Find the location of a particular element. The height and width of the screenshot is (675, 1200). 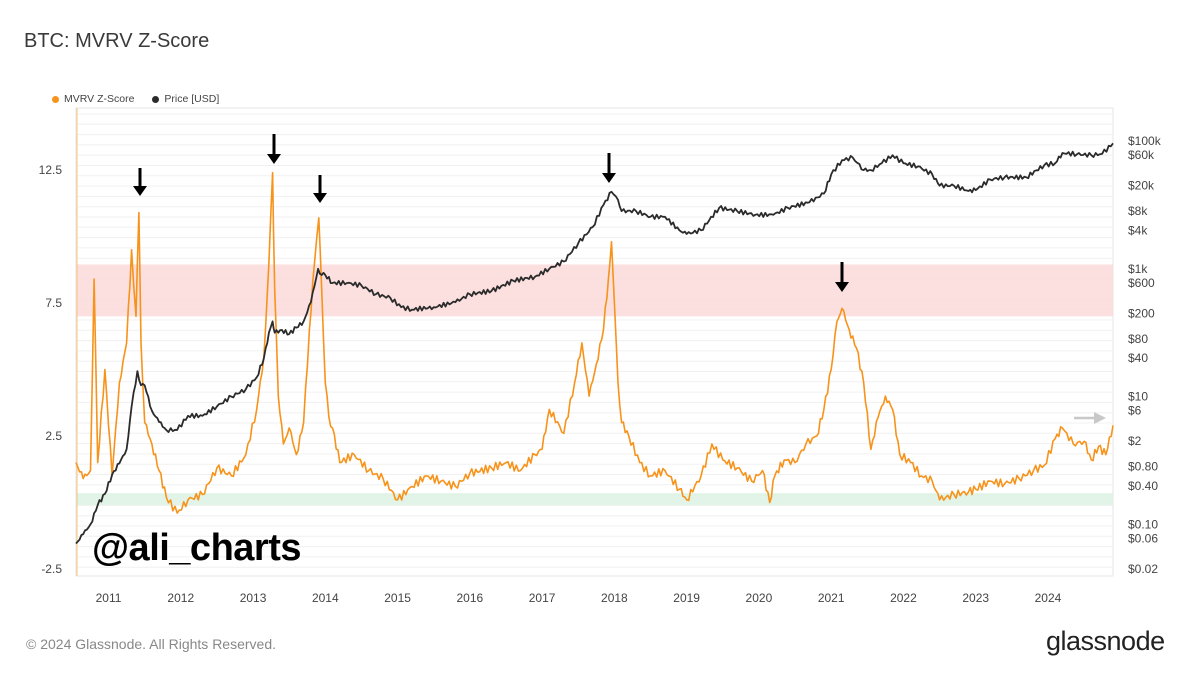

mvrv-legend-dot is located at coordinates (55, 99).